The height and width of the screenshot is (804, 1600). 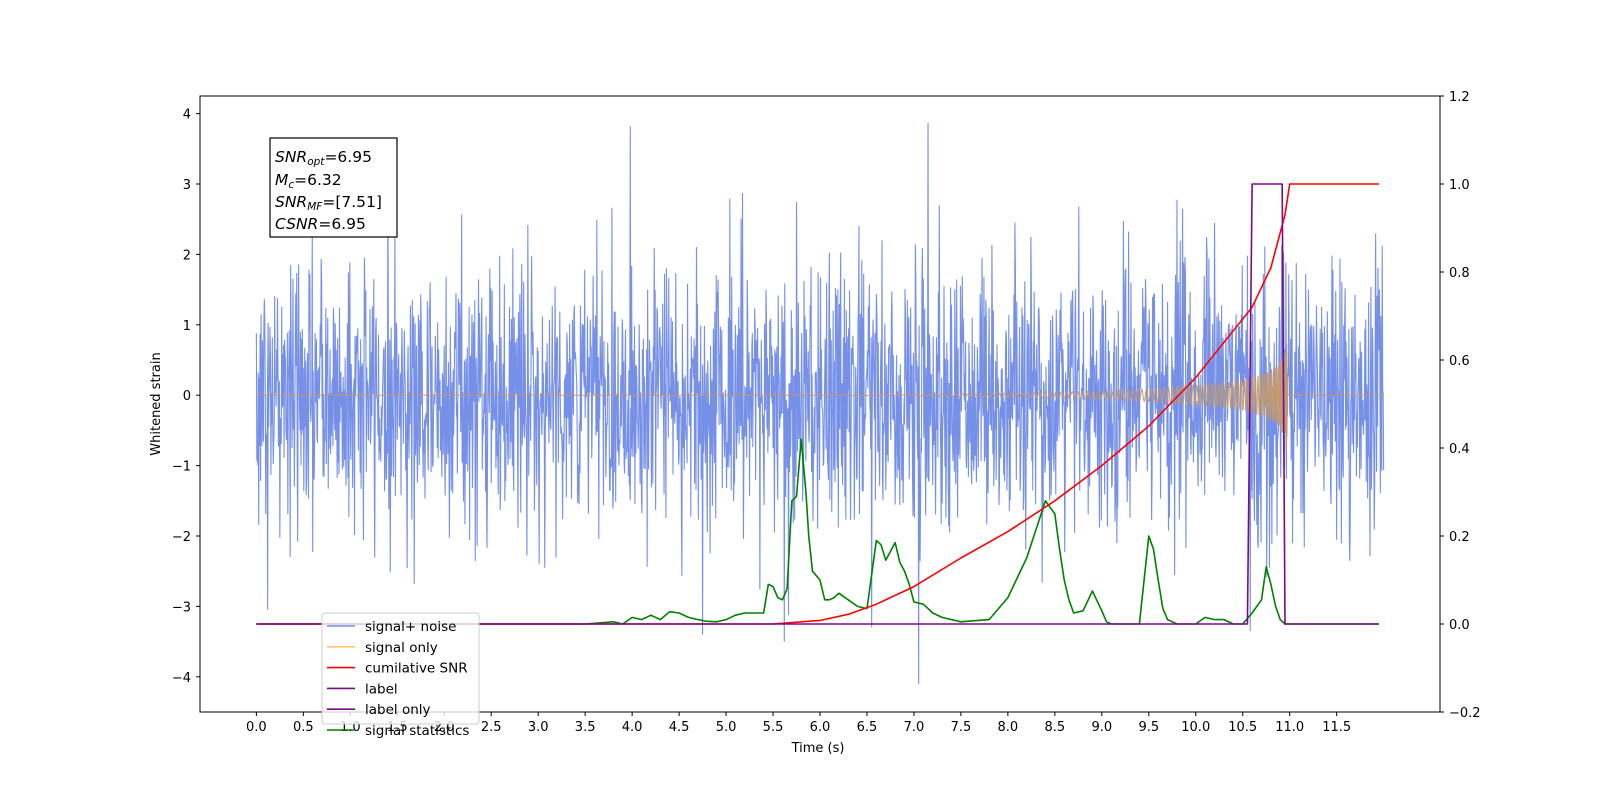 What do you see at coordinates (1459, 185) in the screenshot?
I see `y-right-tick-label: 1.0` at bounding box center [1459, 185].